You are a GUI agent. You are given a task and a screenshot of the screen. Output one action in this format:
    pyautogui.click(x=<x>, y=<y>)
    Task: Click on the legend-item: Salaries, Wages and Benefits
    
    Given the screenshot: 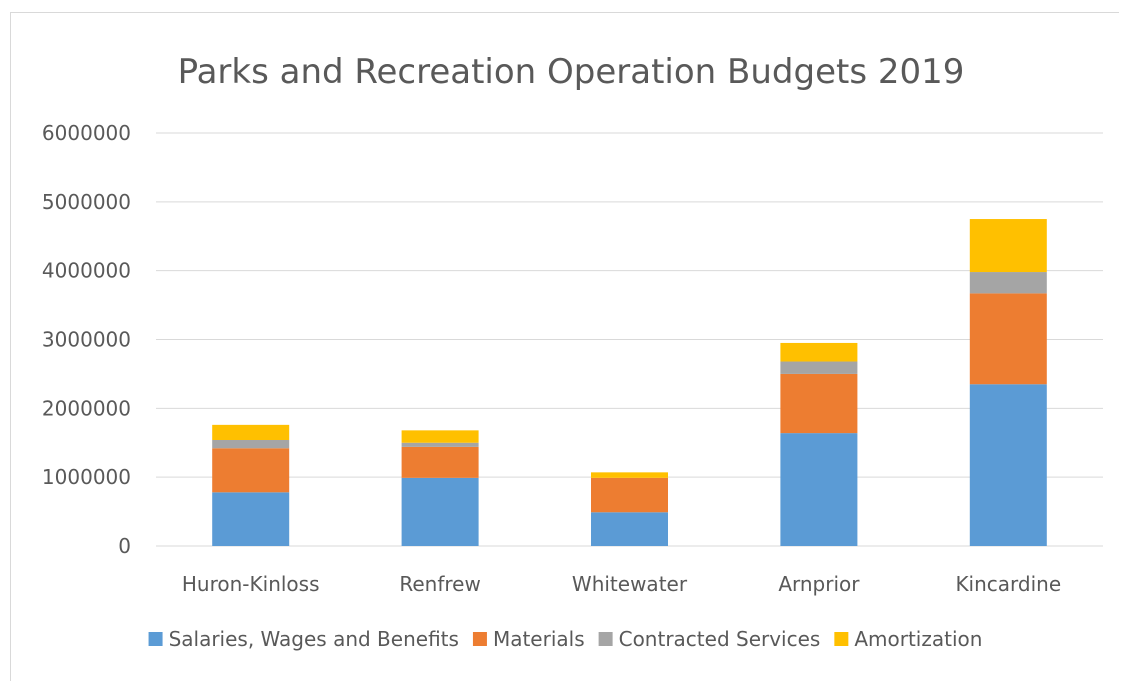 What is the action you would take?
    pyautogui.click(x=303, y=639)
    